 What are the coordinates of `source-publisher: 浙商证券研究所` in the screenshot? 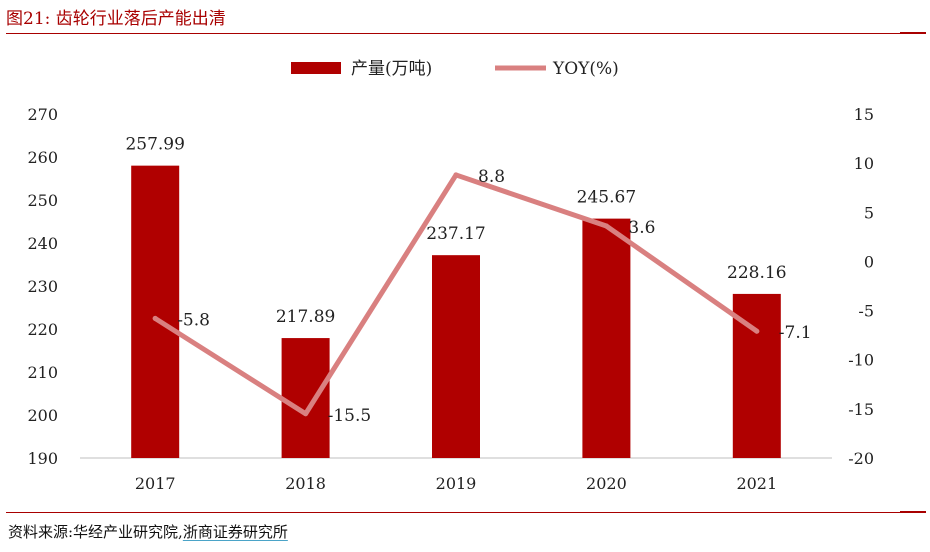 It's located at (235, 532).